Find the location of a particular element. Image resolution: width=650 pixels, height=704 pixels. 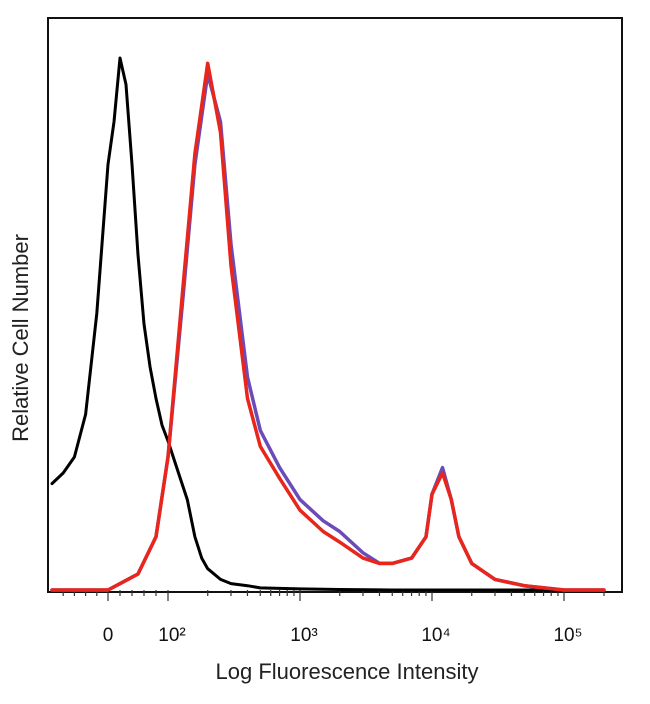

x-tick-label: 10² is located at coordinates (171, 635).